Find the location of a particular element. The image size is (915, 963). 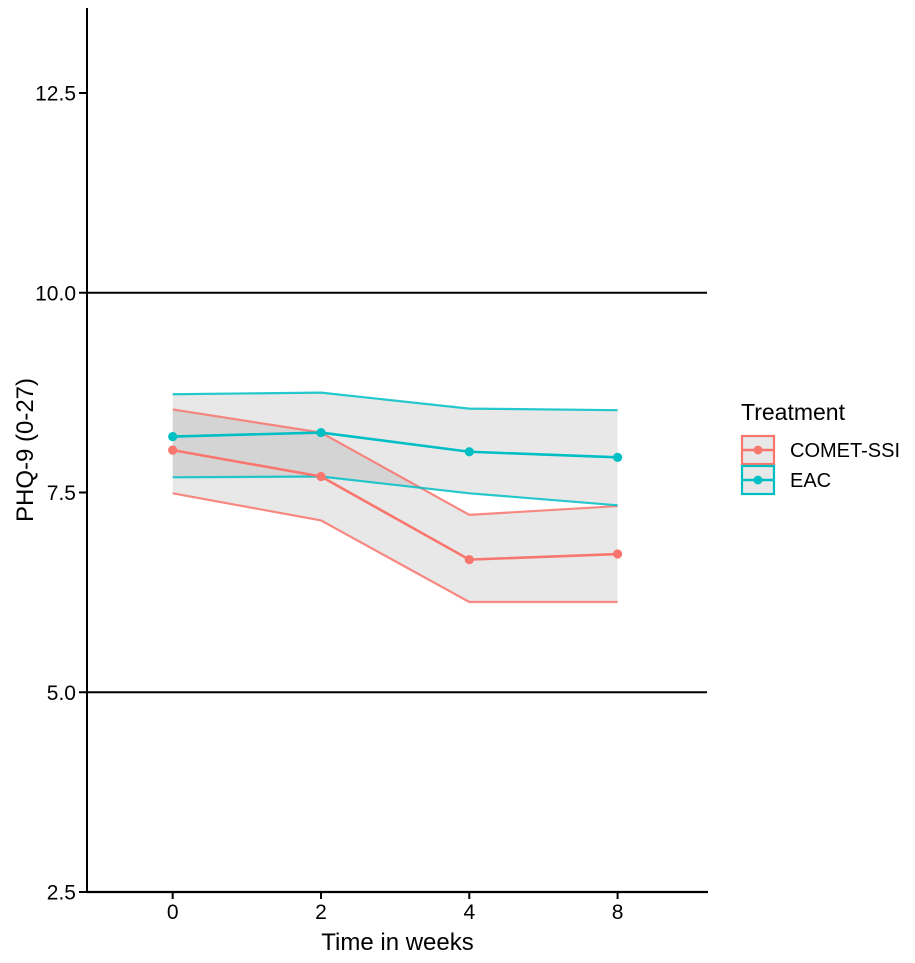

x-axis-title: Time in weeks is located at coordinates (397, 942).